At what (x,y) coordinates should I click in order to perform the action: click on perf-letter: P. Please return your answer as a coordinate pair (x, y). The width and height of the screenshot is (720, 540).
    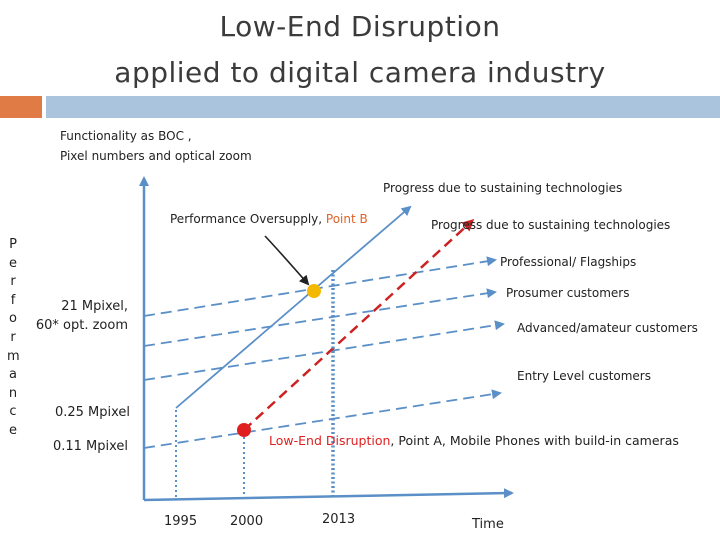
    Looking at the image, I should click on (13, 244).